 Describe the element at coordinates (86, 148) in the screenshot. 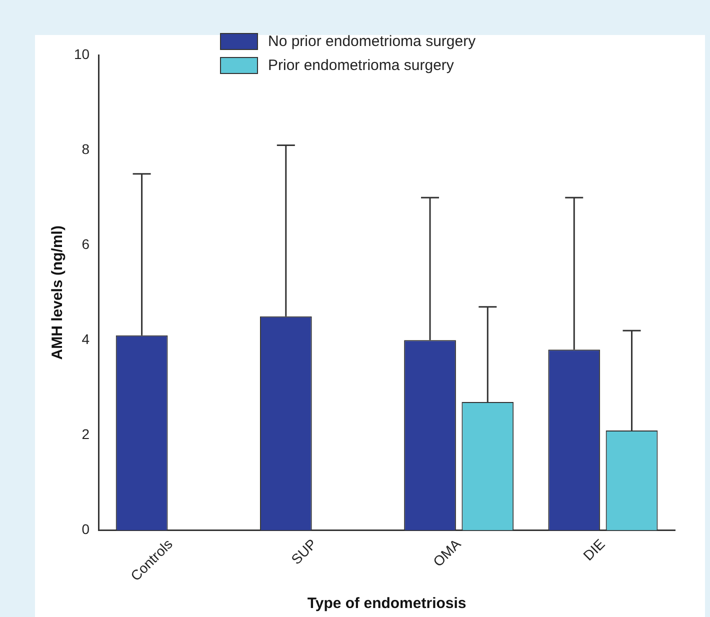

I see `y-tick-label: 8` at that location.